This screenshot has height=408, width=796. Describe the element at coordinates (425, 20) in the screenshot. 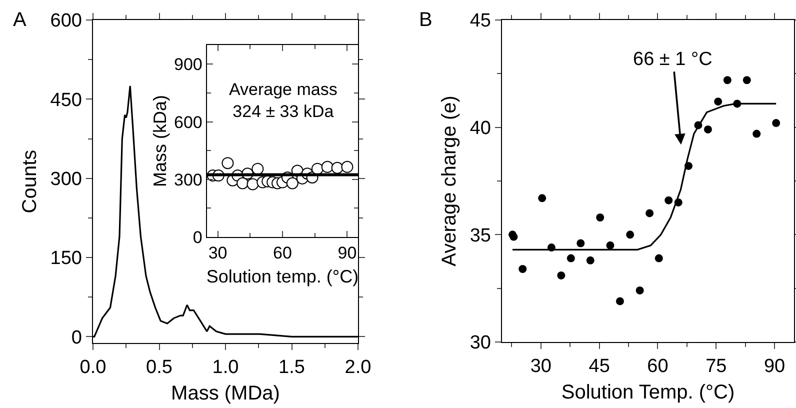

I see `text: B` at that location.